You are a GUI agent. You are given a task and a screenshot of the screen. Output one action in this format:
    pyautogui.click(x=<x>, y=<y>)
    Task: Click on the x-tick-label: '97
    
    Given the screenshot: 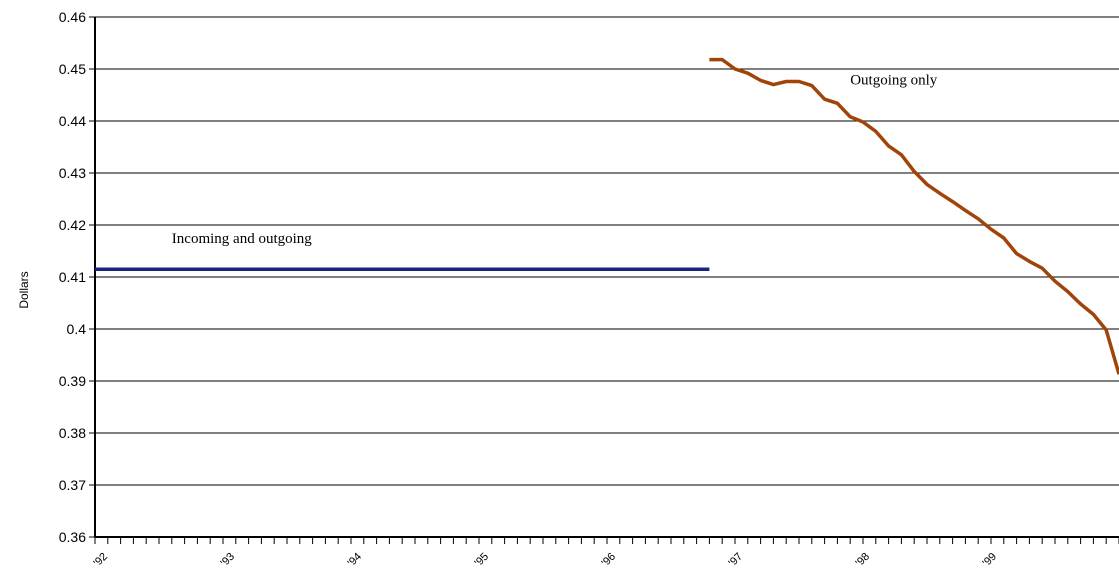 What is the action you would take?
    pyautogui.click(x=735, y=560)
    